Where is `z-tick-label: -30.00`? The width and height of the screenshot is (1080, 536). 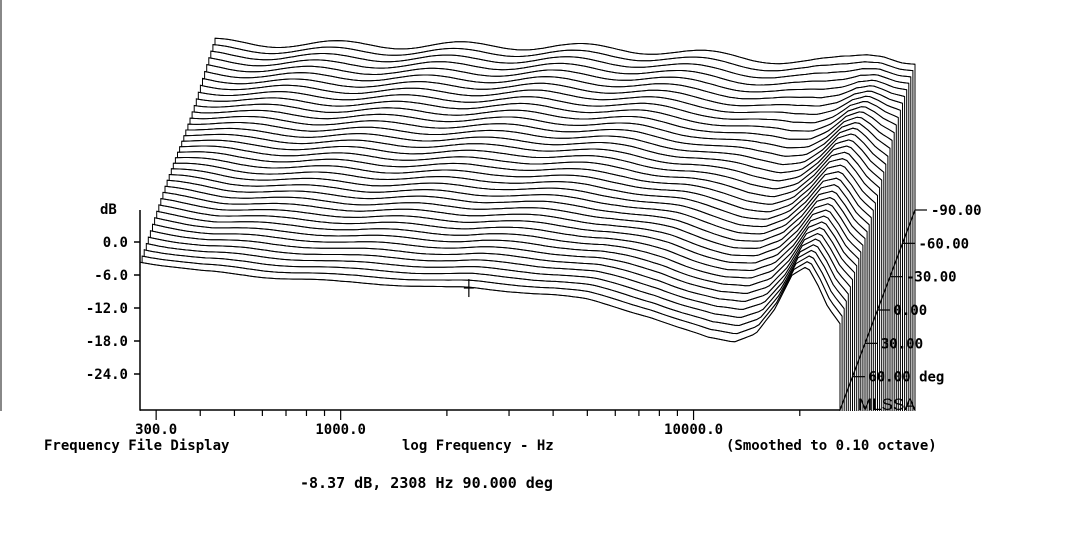
z-tick-label: -30.00 is located at coordinates (931, 278).